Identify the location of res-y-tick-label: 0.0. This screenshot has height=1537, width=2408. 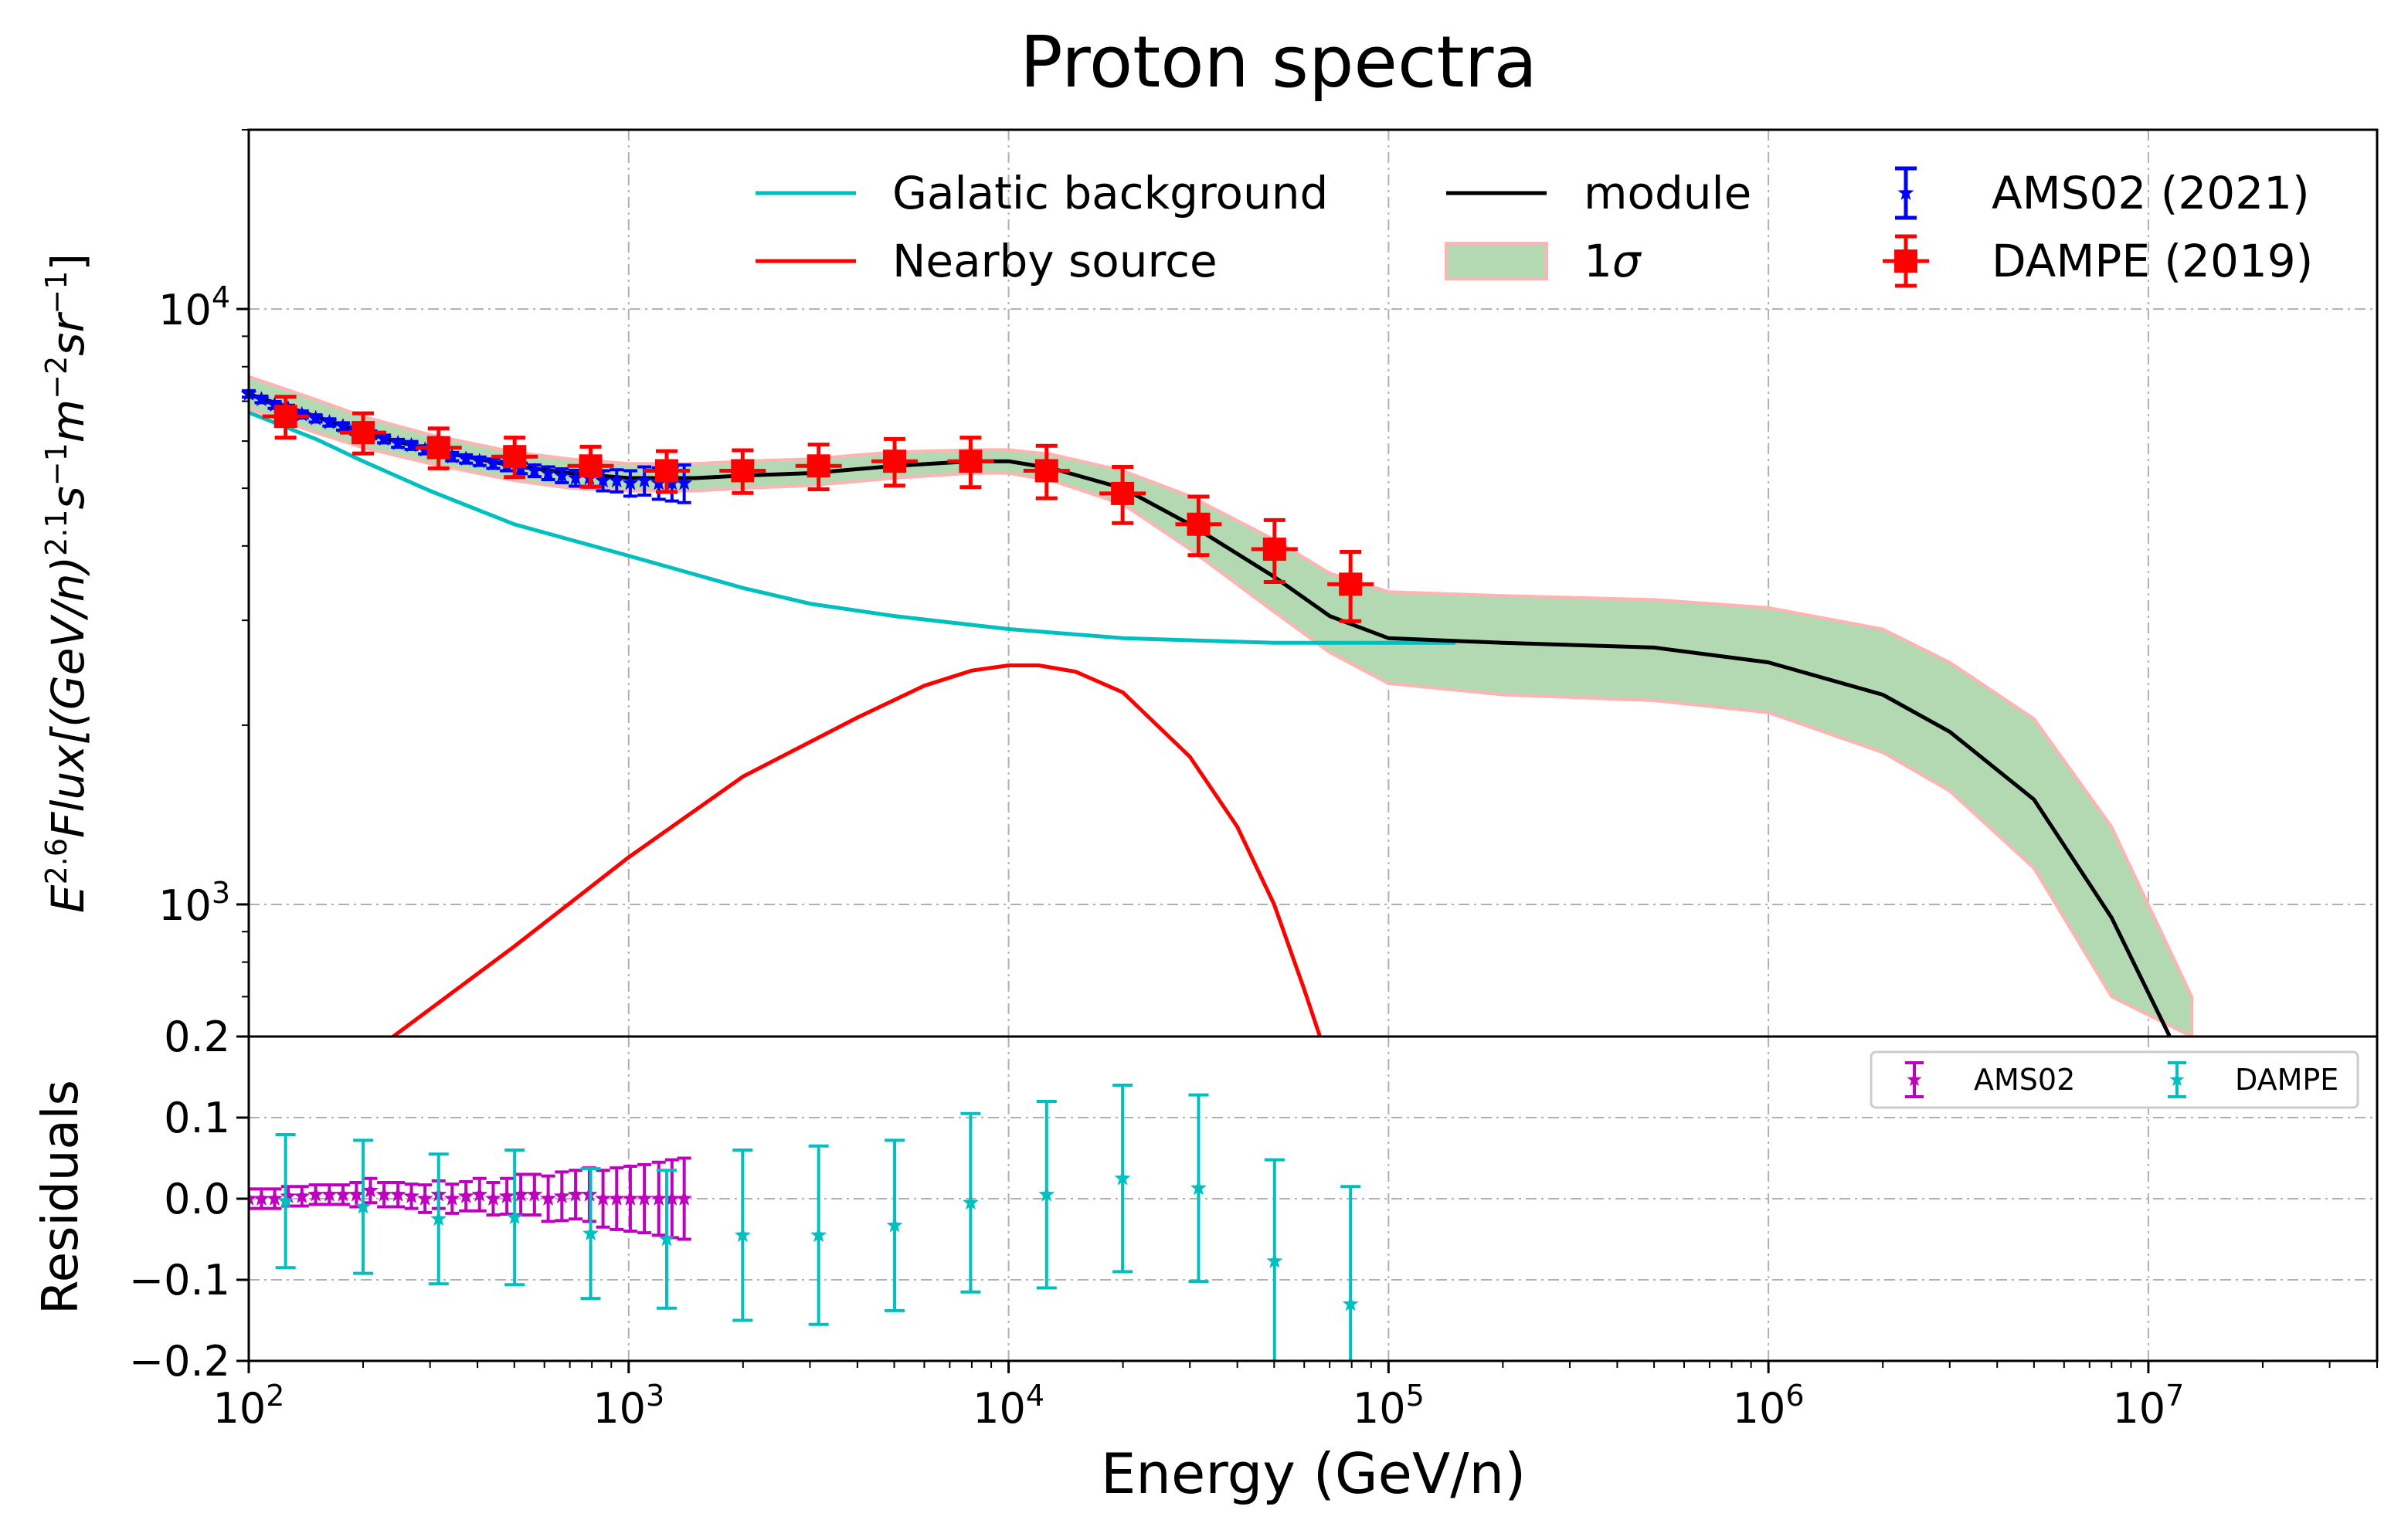
(197, 1199).